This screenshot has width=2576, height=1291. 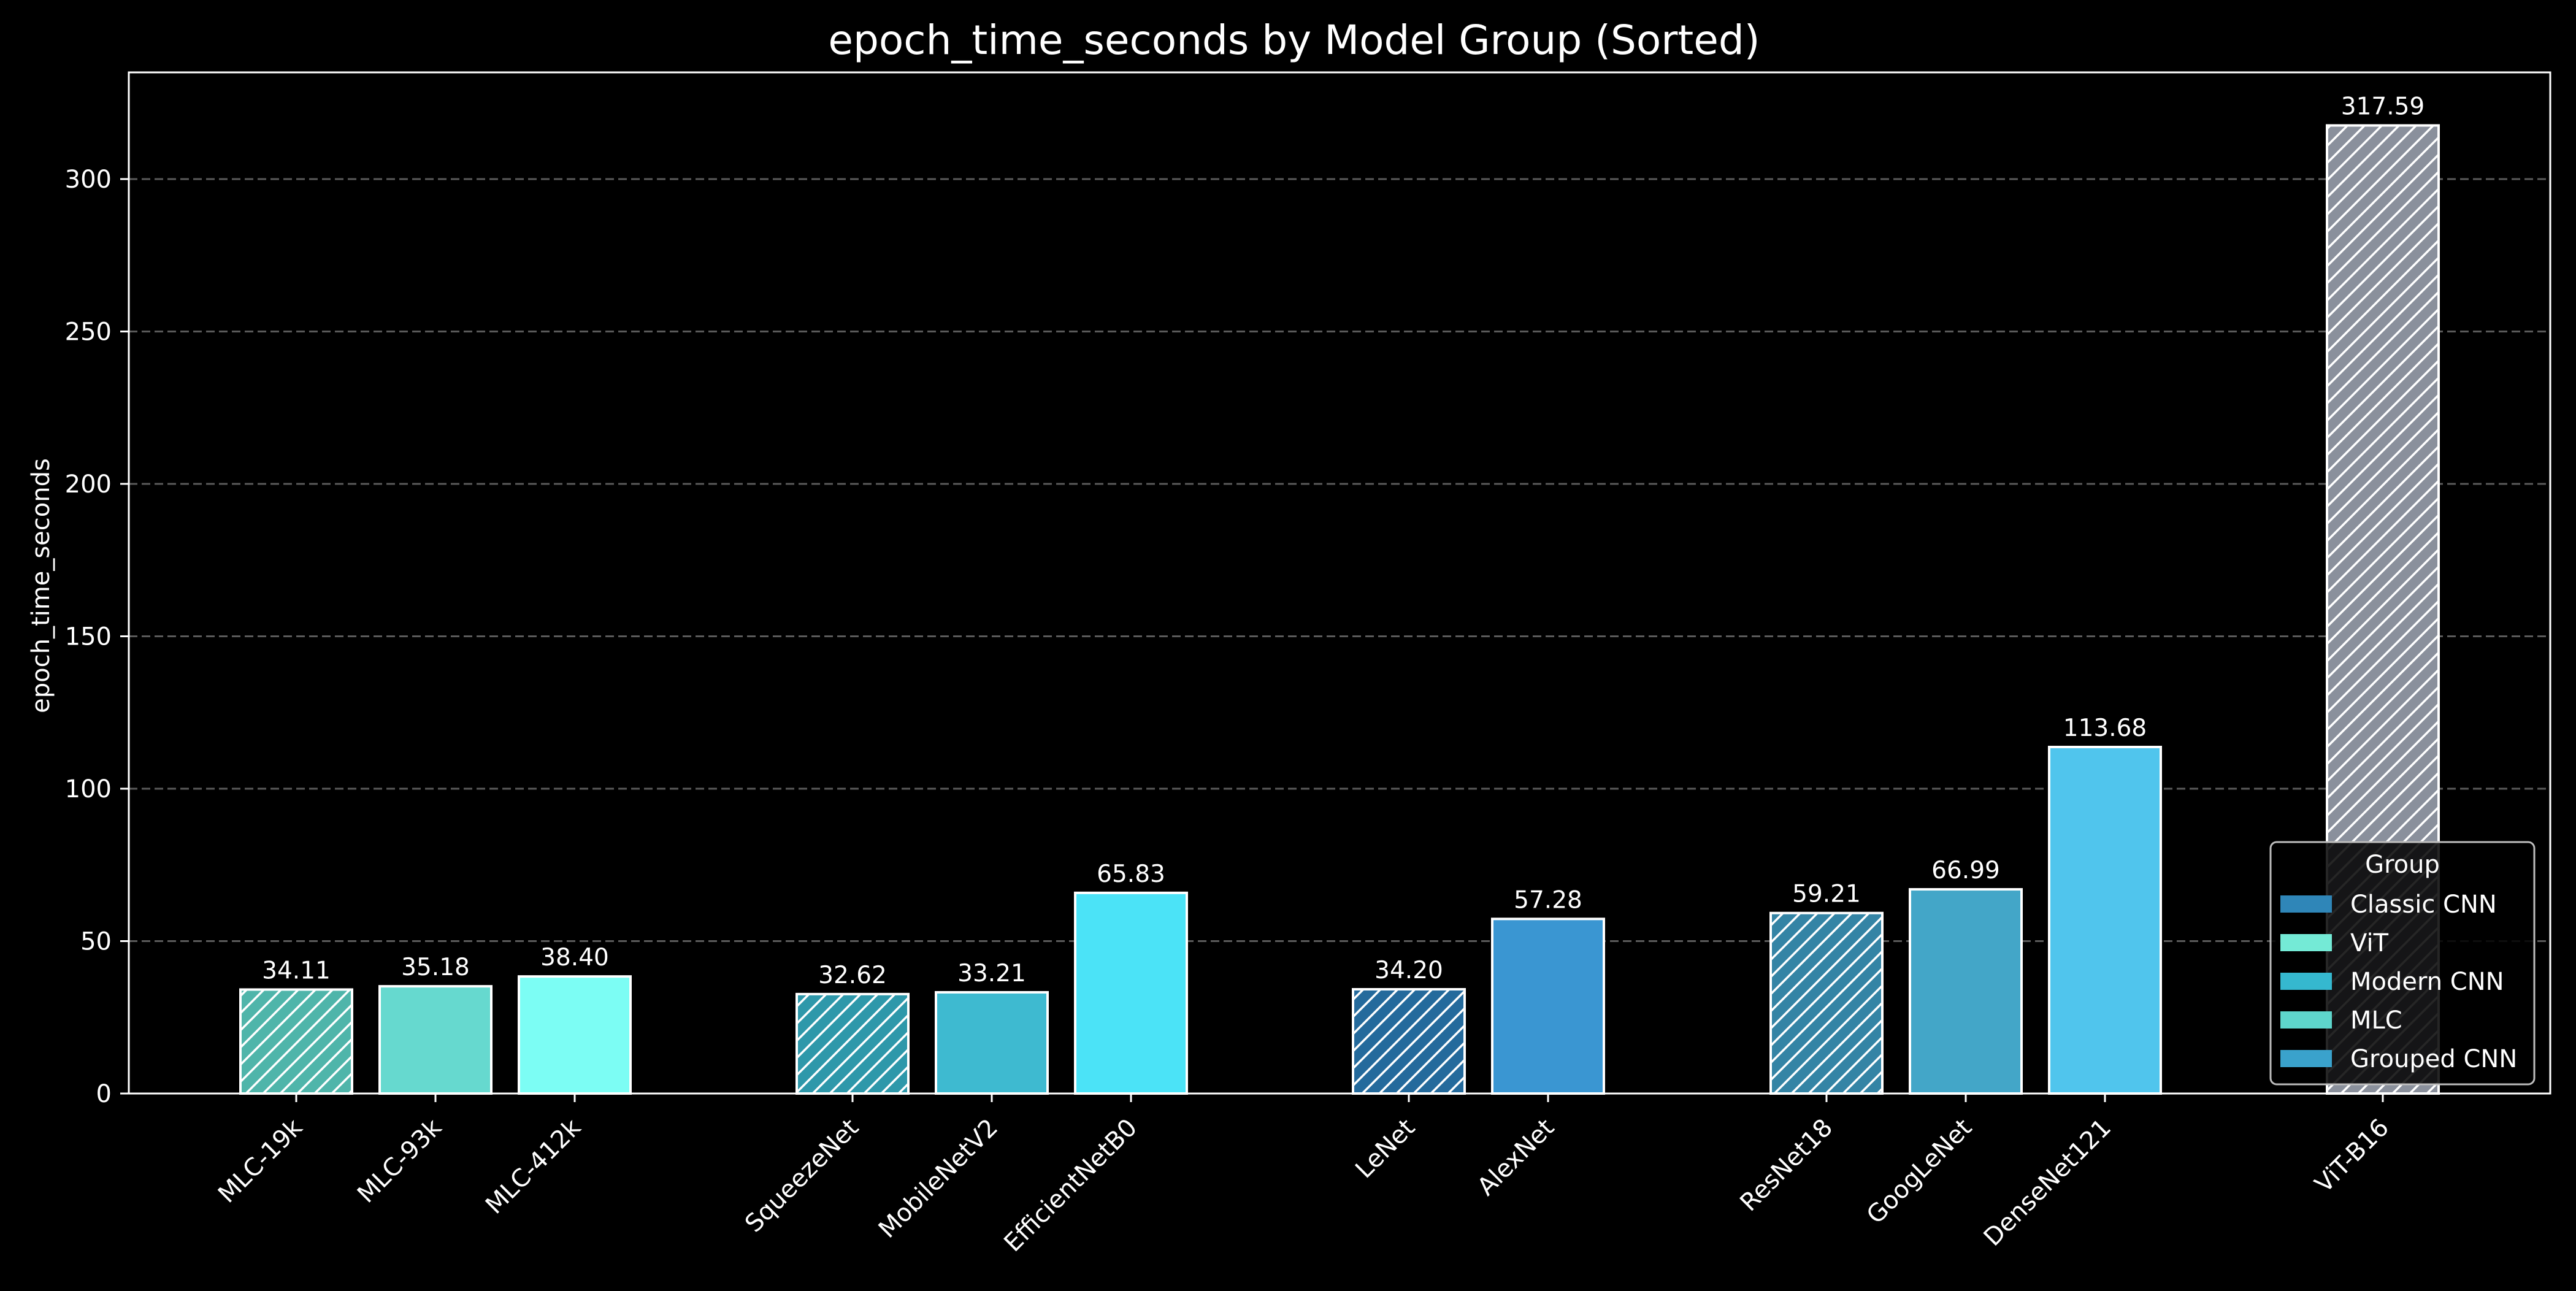 What do you see at coordinates (802, 1176) in the screenshot?
I see `x-tick-label: SqueezeNet` at bounding box center [802, 1176].